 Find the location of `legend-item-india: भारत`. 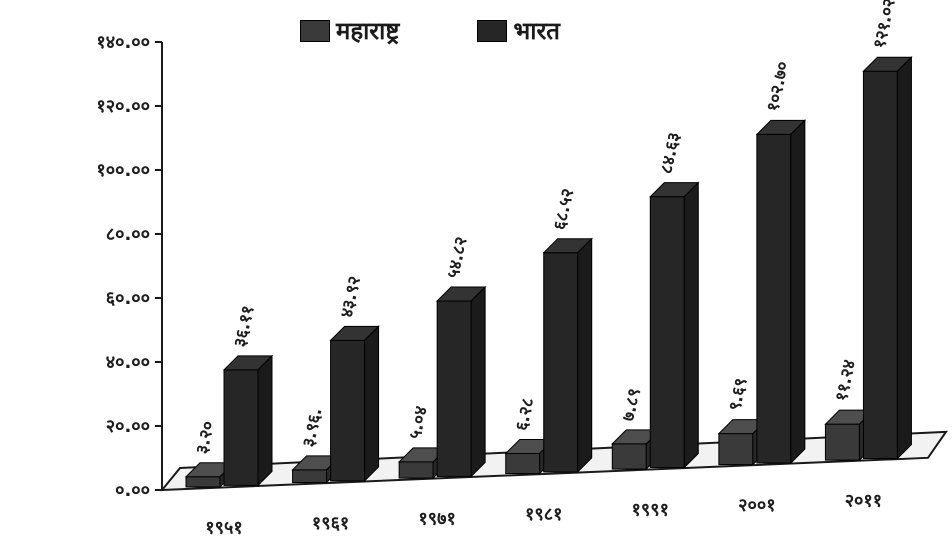

legend-item-india: भारत is located at coordinates (518, 30).